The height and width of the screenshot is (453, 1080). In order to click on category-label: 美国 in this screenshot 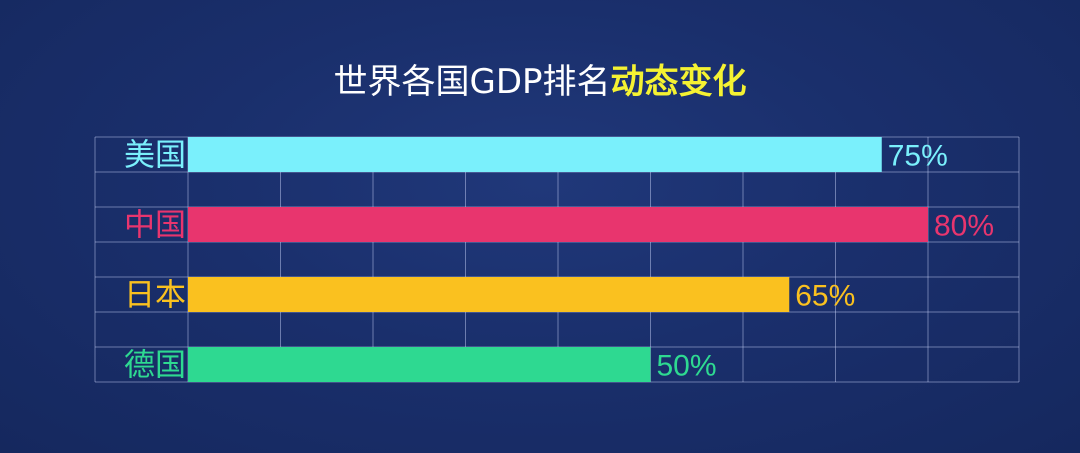, I will do `click(155, 156)`.